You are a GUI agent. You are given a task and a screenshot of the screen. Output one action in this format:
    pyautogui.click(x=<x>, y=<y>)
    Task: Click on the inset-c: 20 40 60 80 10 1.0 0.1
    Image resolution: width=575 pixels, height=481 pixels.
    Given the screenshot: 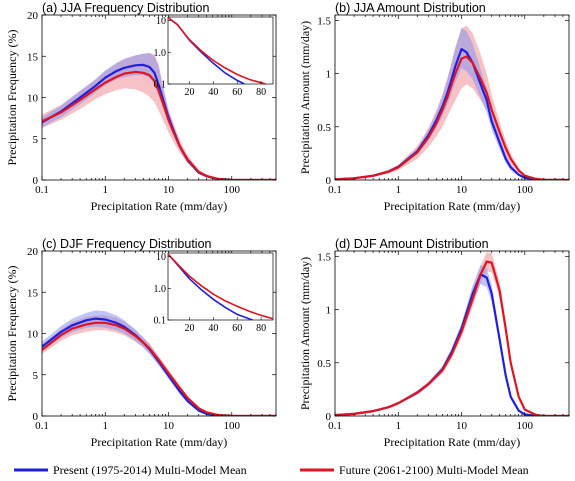 What is the action you would take?
    pyautogui.click(x=214, y=293)
    